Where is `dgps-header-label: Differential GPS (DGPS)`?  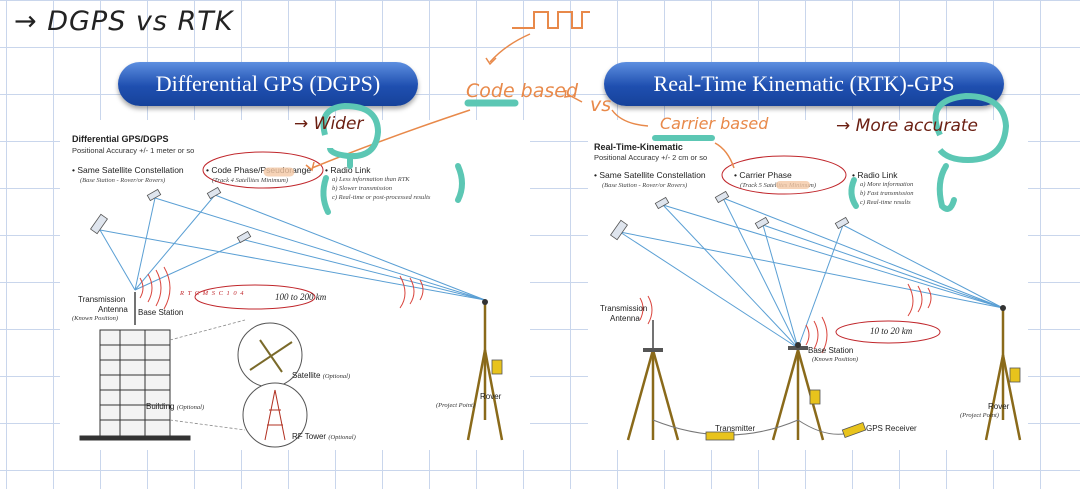
dgps-header-label: Differential GPS (DGPS) is located at coordinates (268, 83).